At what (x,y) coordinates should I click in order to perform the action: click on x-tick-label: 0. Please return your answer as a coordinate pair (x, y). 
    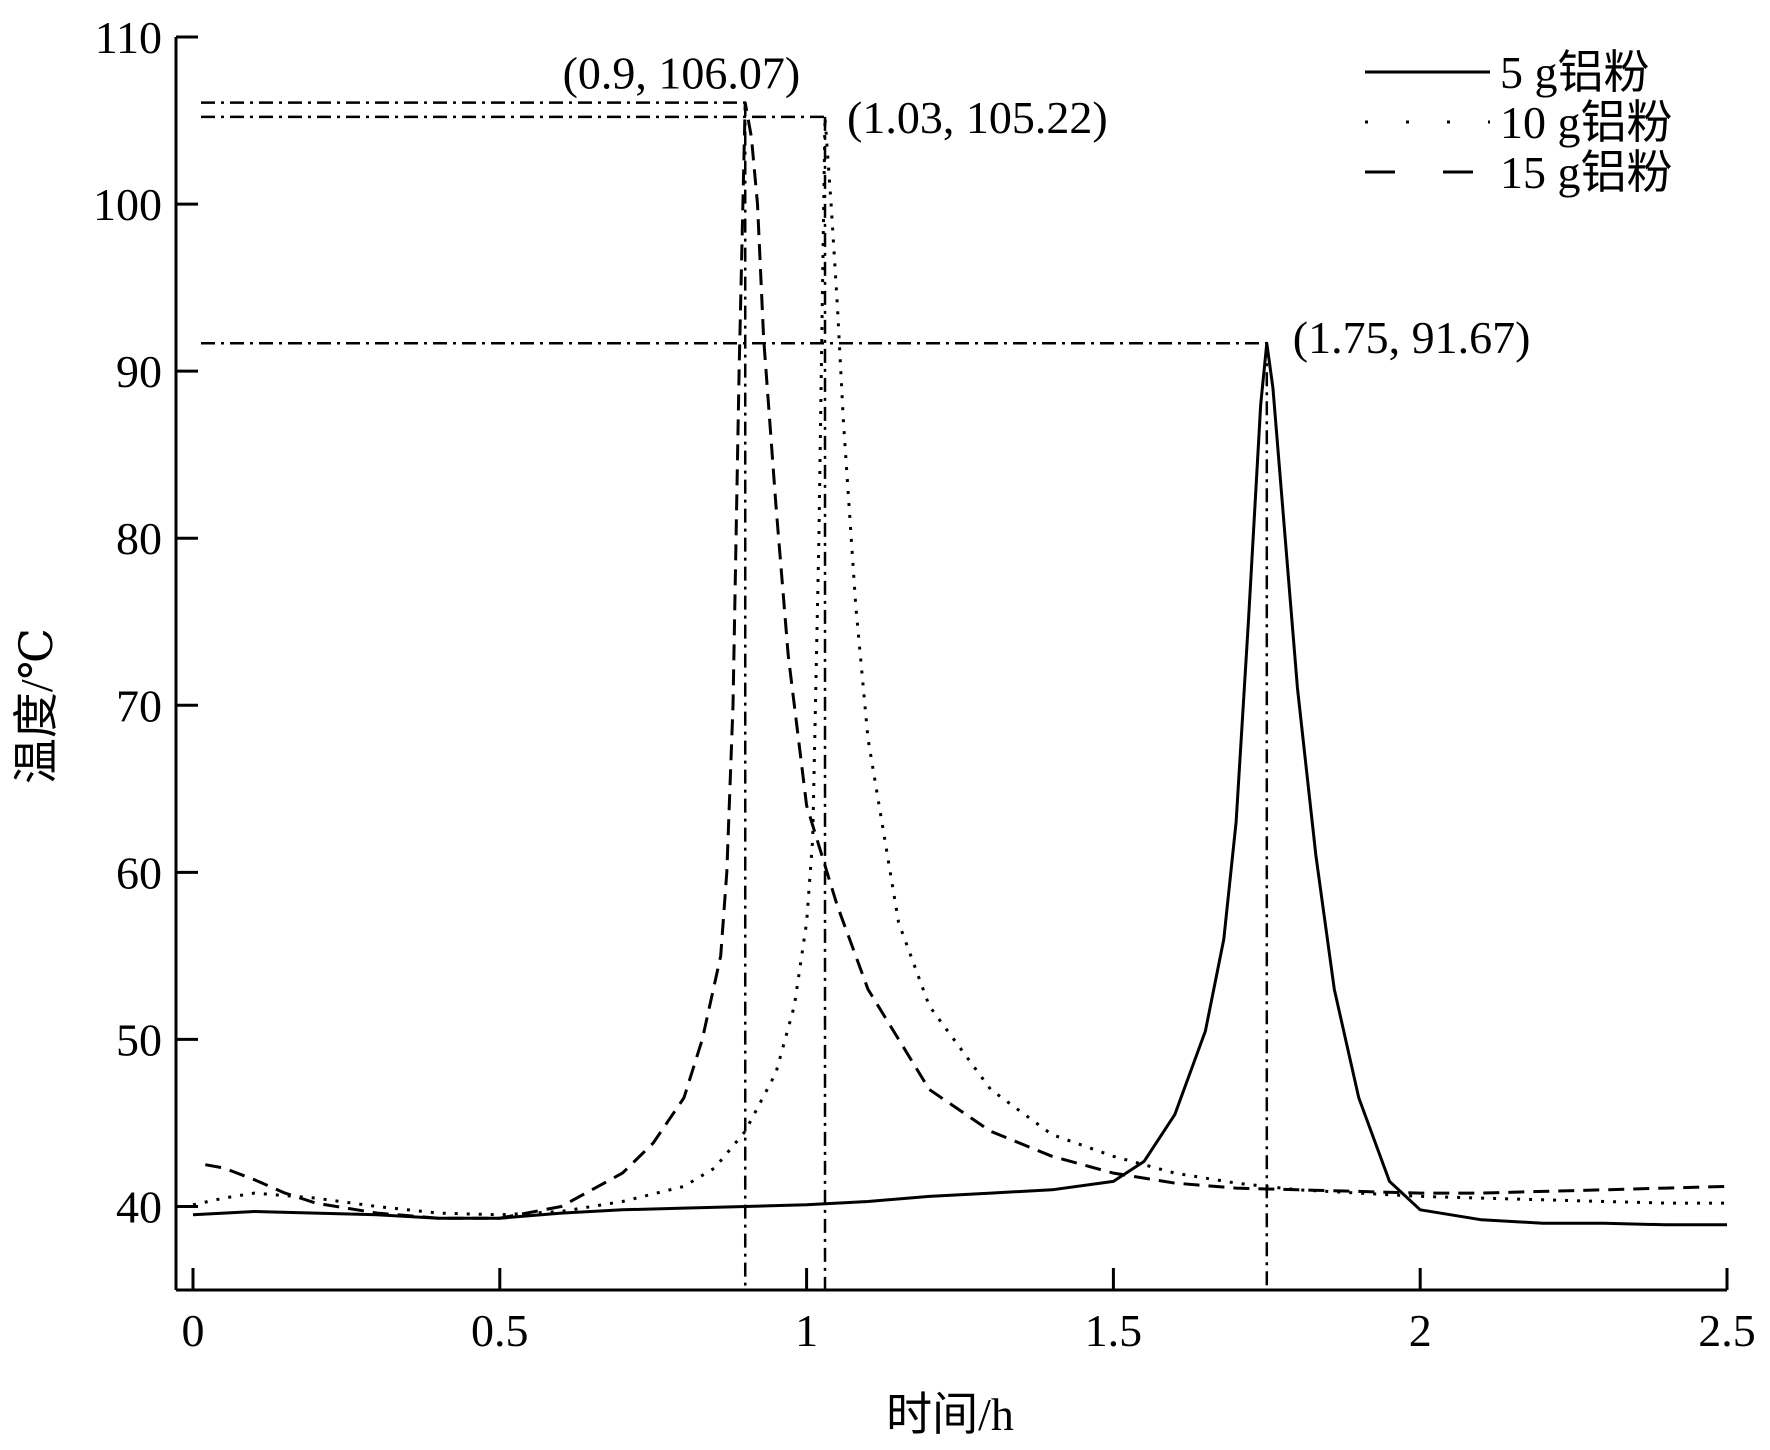
    Looking at the image, I should click on (193, 1330).